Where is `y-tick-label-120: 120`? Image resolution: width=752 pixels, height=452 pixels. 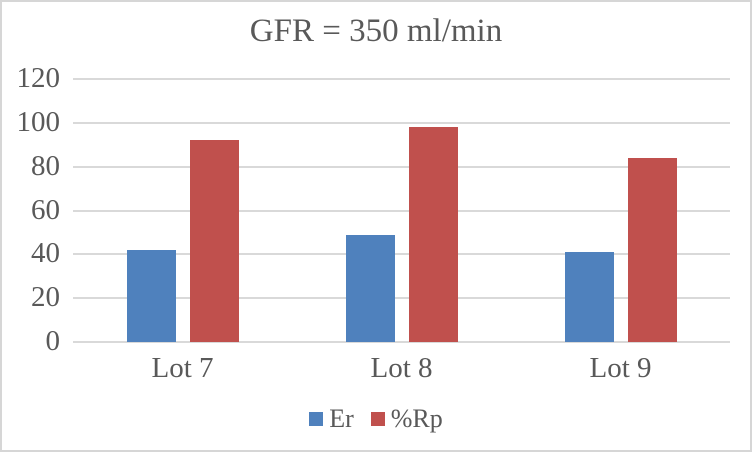 y-tick-label-120: 120 is located at coordinates (38, 77).